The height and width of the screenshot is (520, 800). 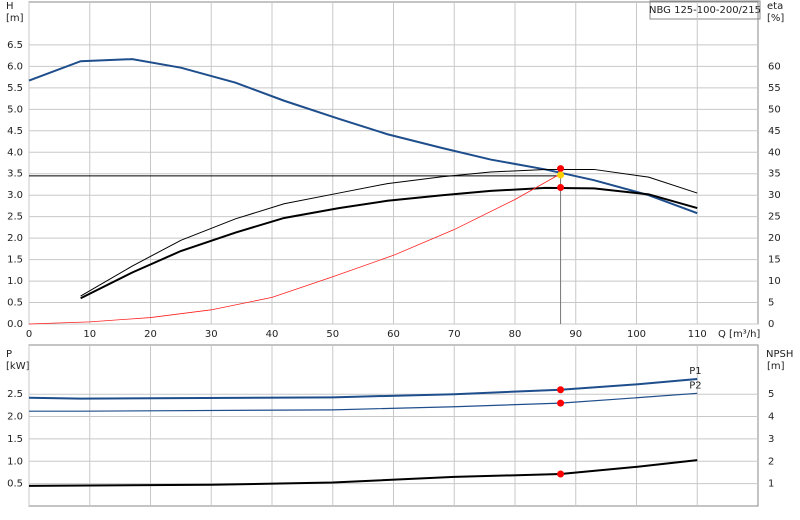 I want to click on y2-tick-label: 45, so click(x=774, y=131).